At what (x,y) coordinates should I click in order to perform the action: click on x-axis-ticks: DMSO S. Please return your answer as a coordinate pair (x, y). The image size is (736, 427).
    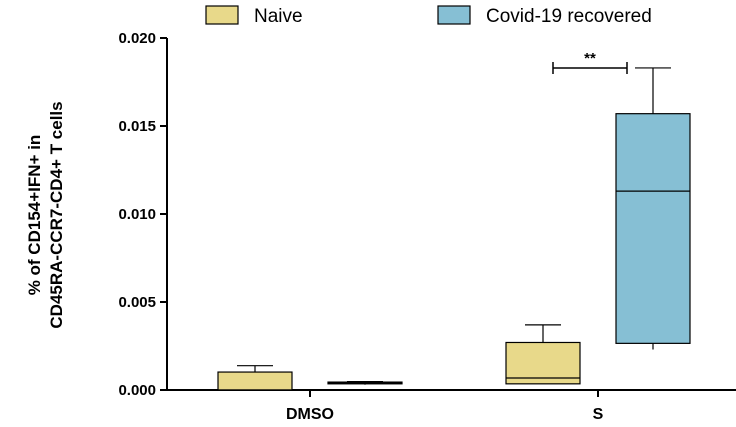
    Looking at the image, I should click on (445, 406).